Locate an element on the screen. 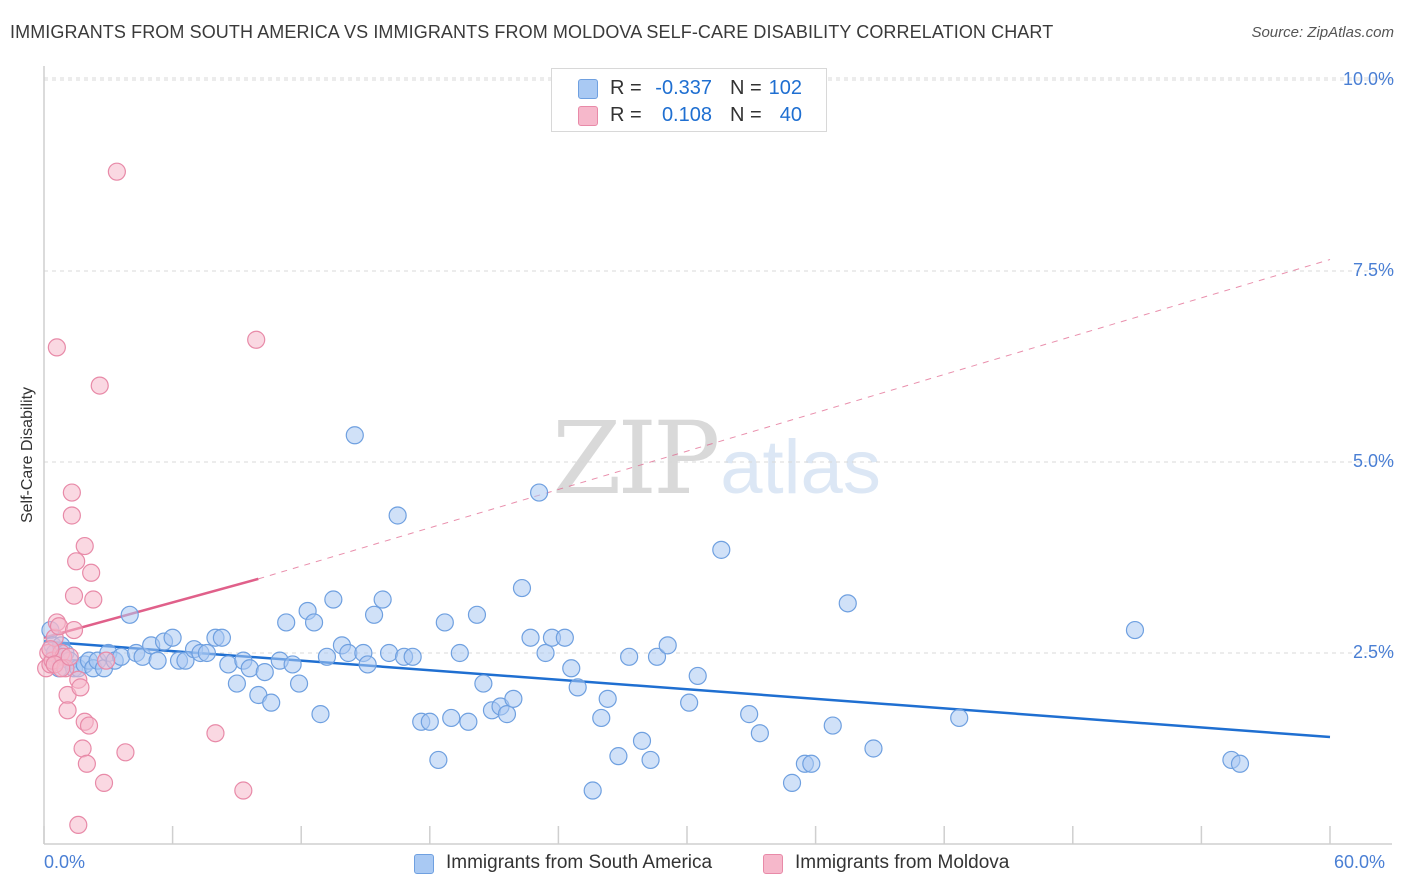 The image size is (1406, 892). watermark-zip: ZIP is located at coordinates (636, 458).